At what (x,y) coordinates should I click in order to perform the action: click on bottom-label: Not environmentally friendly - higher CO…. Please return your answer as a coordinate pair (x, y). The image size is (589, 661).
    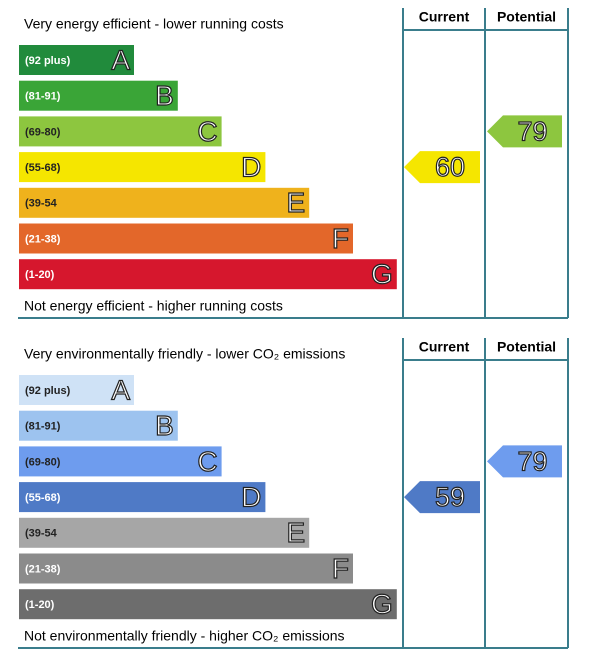
    Looking at the image, I should click on (184, 636).